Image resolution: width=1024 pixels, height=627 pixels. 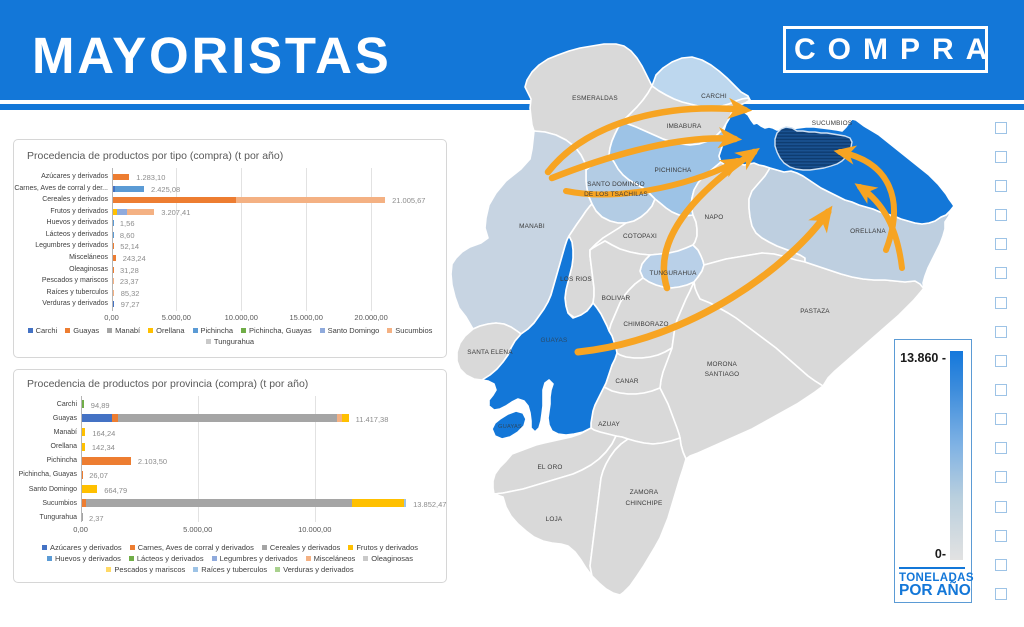 I want to click on svg-text: NAPO, so click(x=714, y=217).